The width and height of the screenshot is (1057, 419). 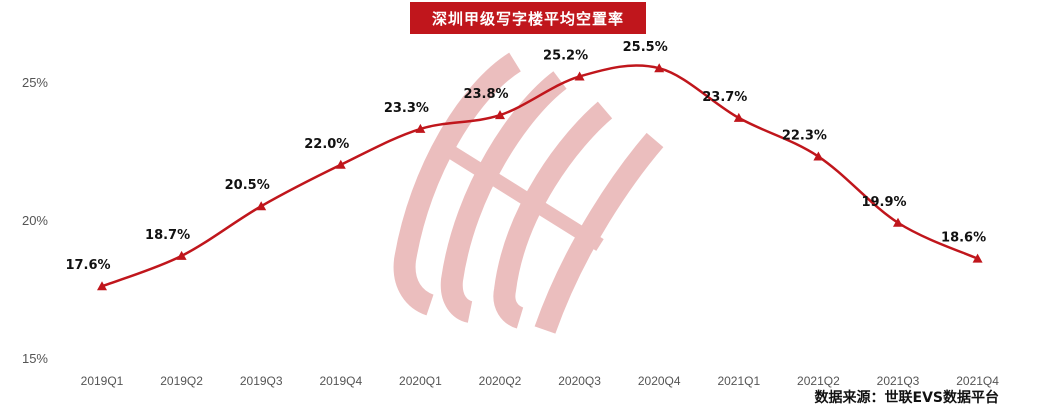 I want to click on data-label: 23.7%, so click(x=724, y=97).